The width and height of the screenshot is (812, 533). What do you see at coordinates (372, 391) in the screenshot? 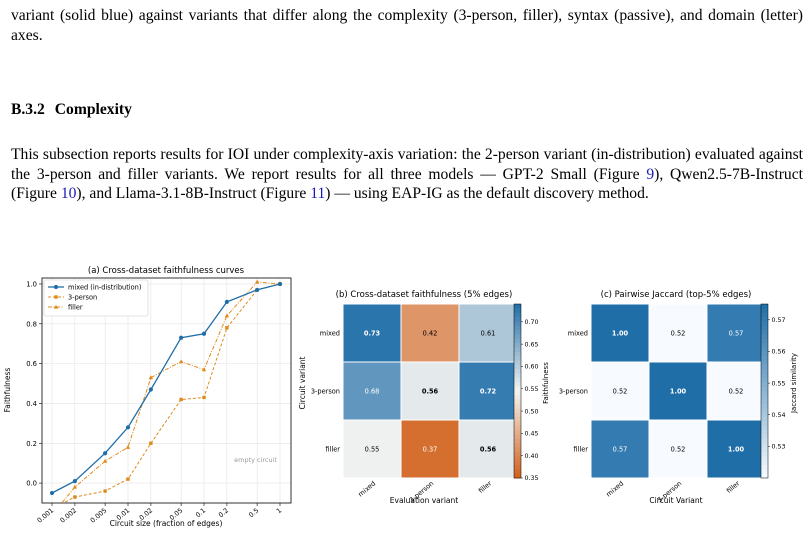
I see `cell-value: 0.68` at bounding box center [372, 391].